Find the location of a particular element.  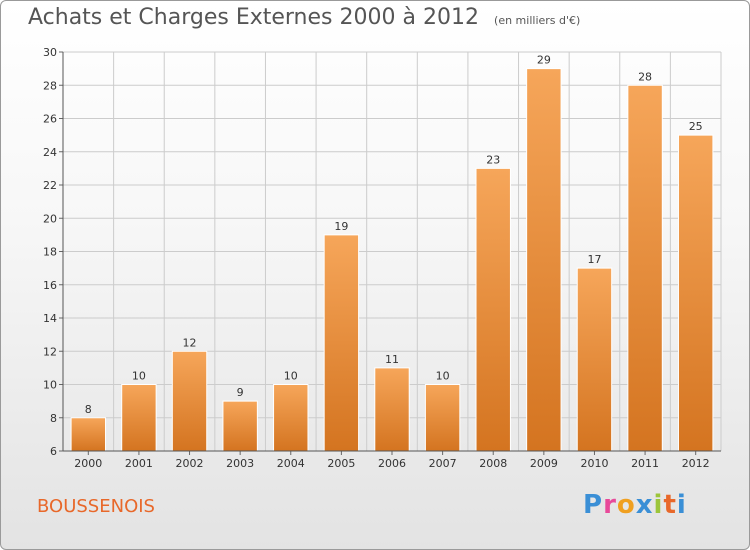

bar-value-label: 9 is located at coordinates (240, 392).